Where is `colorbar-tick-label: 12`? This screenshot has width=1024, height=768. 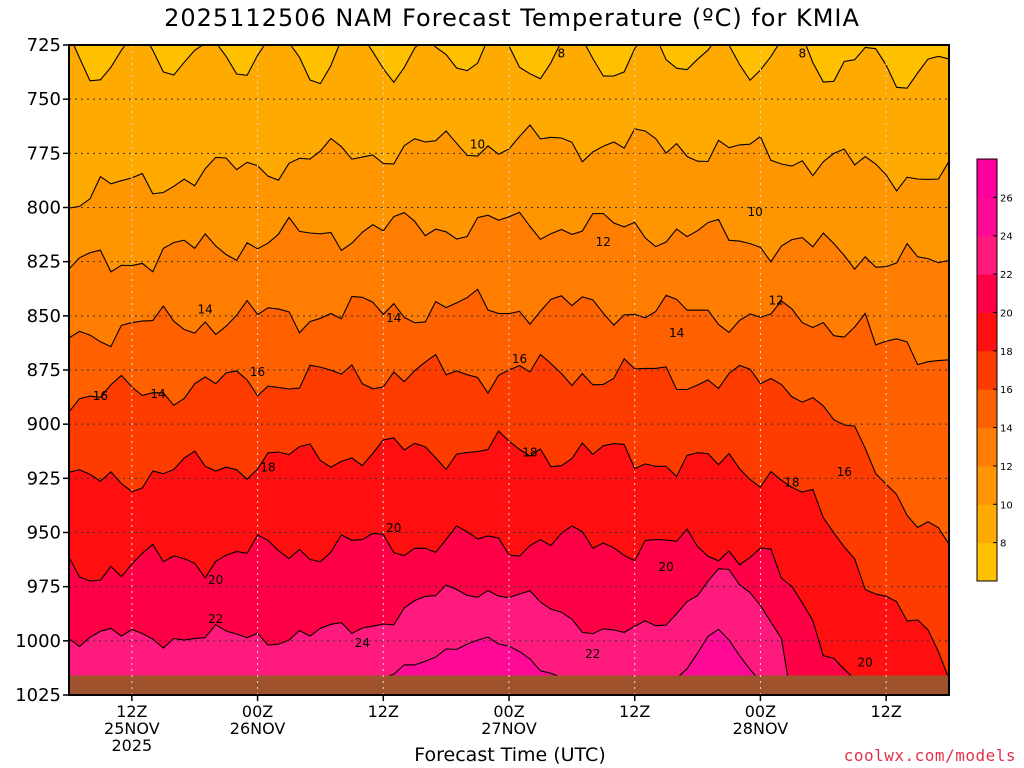
colorbar-tick-label: 12 is located at coordinates (1006, 467).